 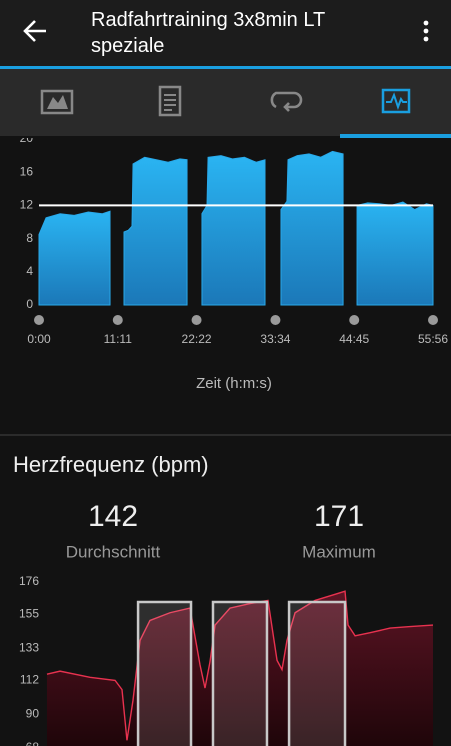 I want to click on y-tick-label: 16, so click(x=27, y=171).